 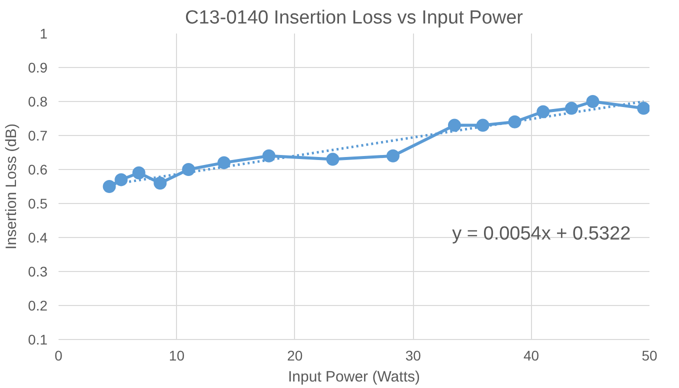 I want to click on y-tick-label: 0.8, so click(x=38, y=102).